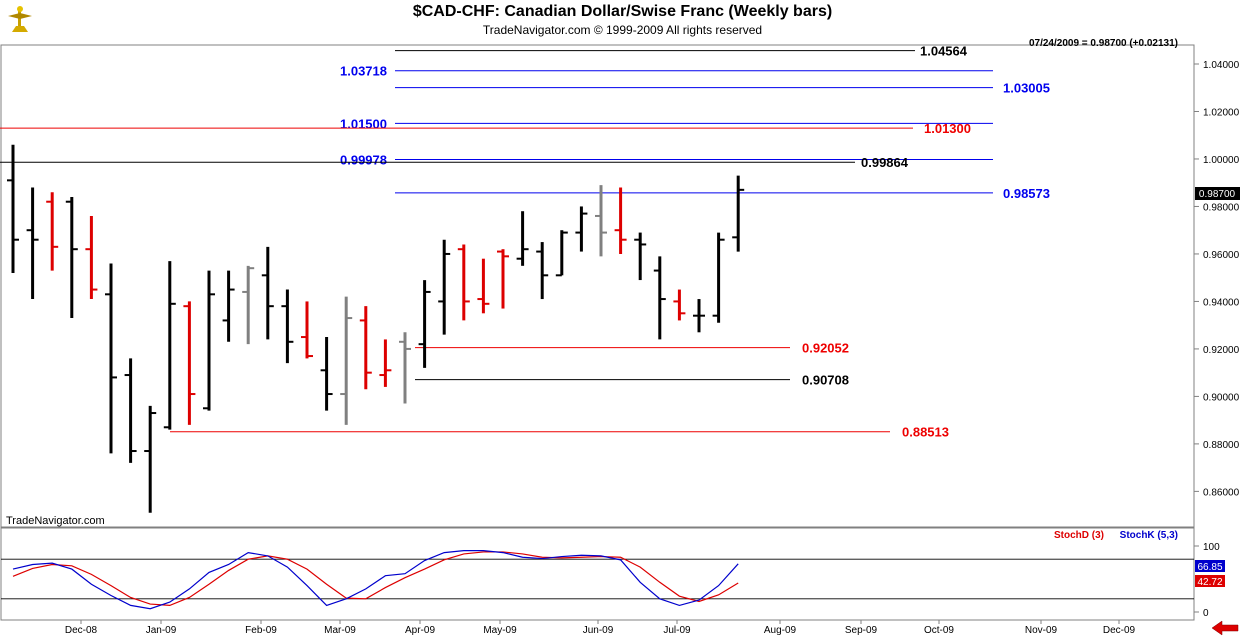 This screenshot has height=640, width=1245. Describe the element at coordinates (1221, 112) in the screenshot. I see `price-axis-tick-label: 1.02000` at that location.